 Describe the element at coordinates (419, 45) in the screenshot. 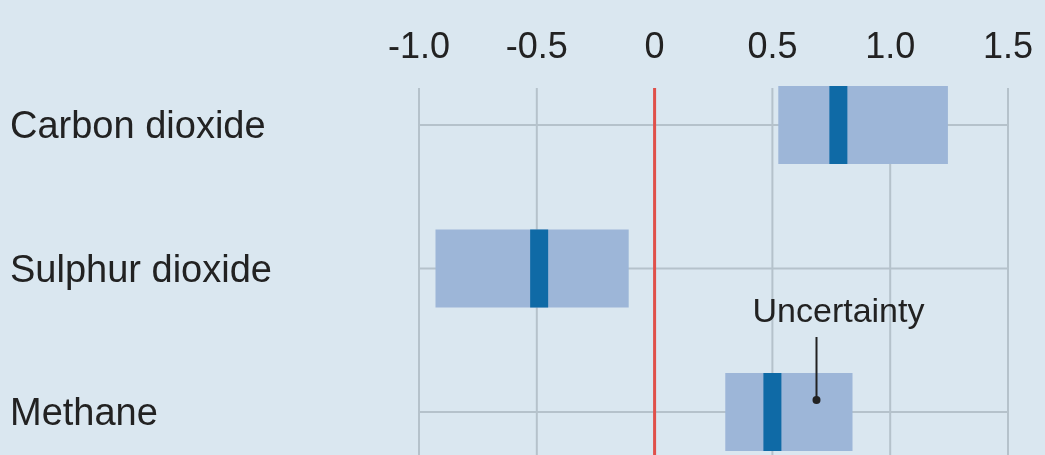

I see `x-tick-label: -1.0` at that location.